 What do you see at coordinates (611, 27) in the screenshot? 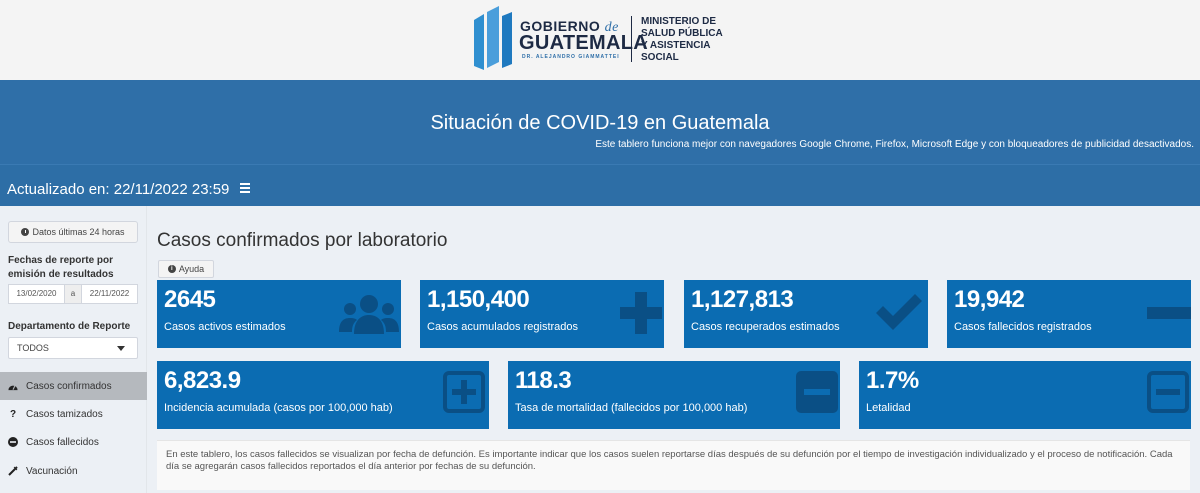
I see `logo-de: de` at bounding box center [611, 27].